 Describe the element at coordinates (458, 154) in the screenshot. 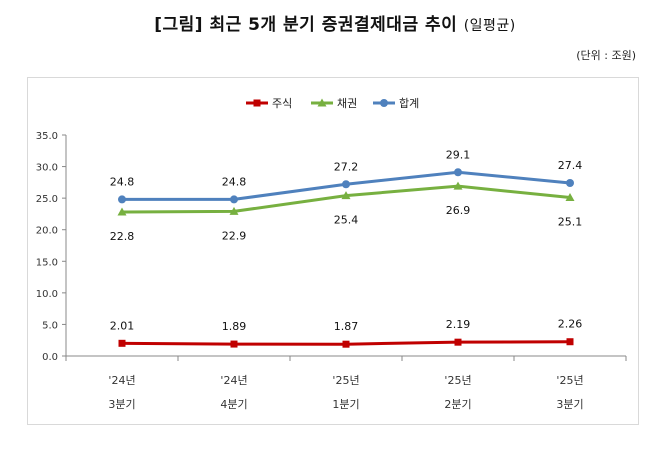

I see `data-label-2: 29.1` at that location.